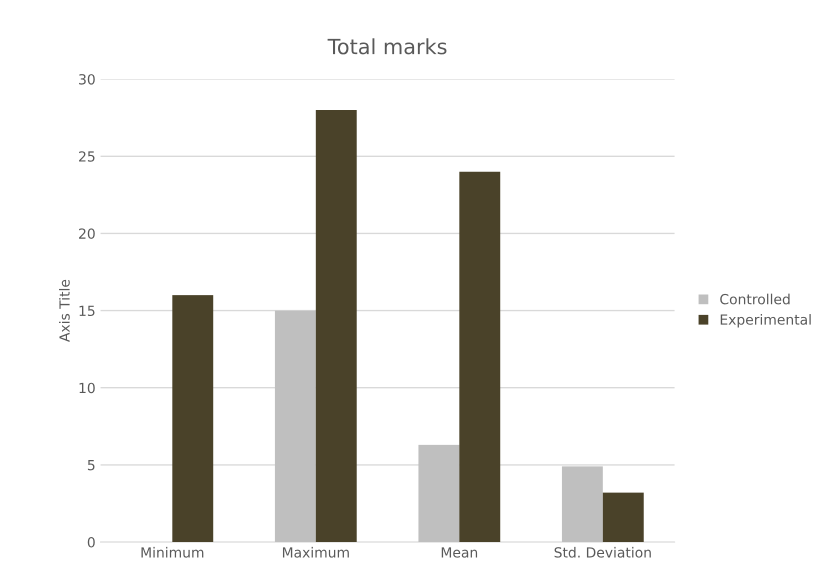 The image size is (838, 586). What do you see at coordinates (87, 233) in the screenshot?
I see `y-tick-label: 20` at bounding box center [87, 233].